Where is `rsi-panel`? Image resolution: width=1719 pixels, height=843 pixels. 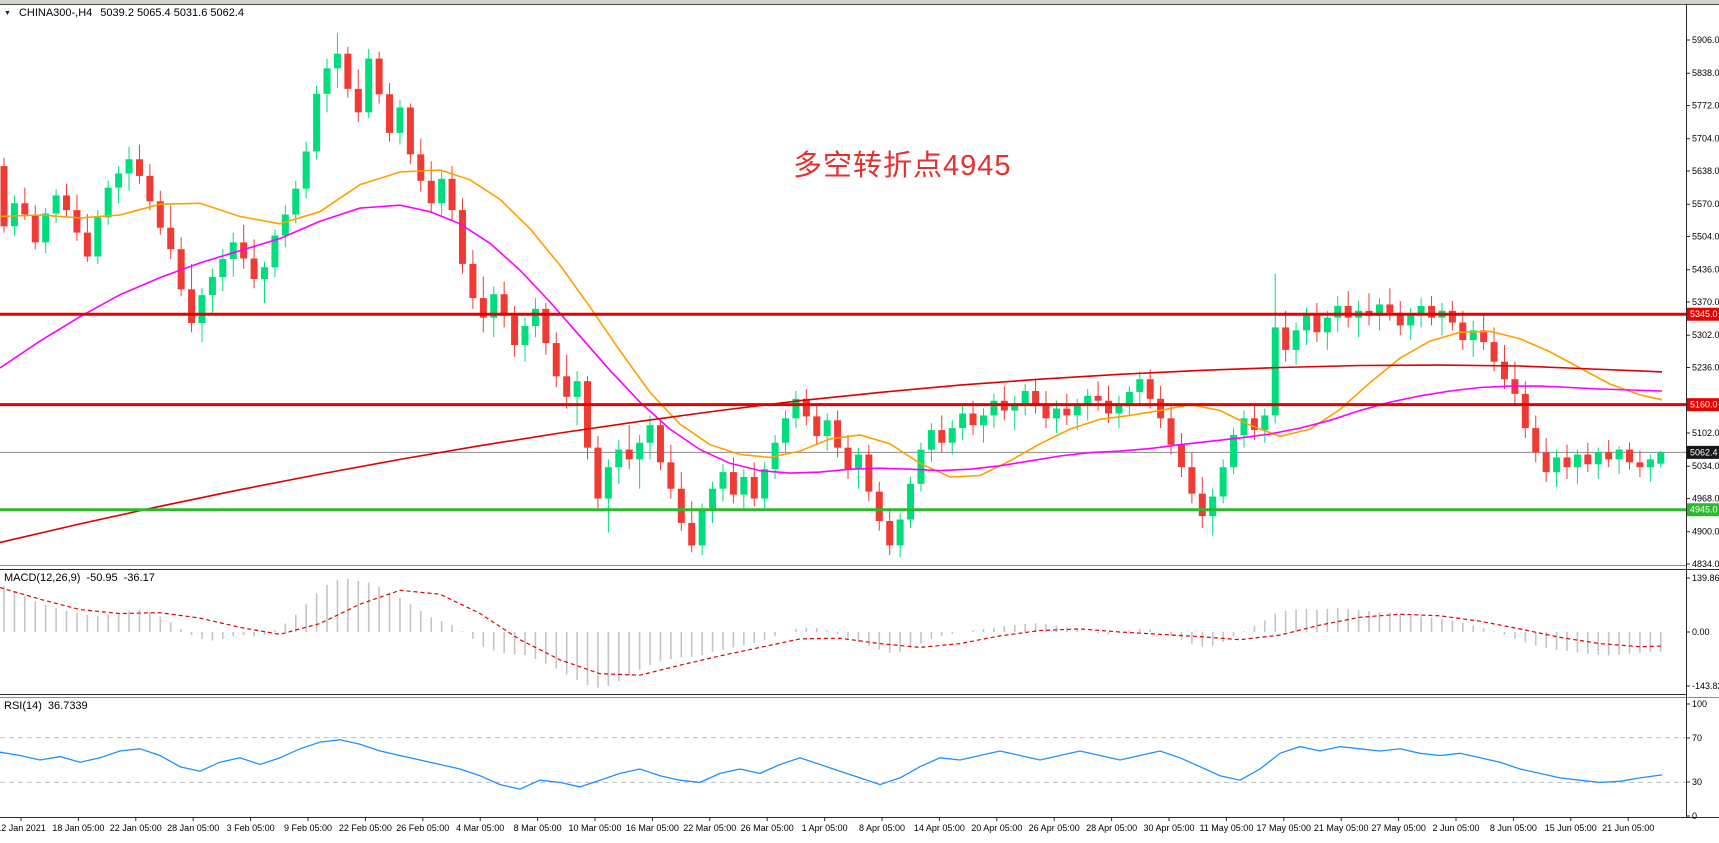
rsi-panel is located at coordinates (843, 763).